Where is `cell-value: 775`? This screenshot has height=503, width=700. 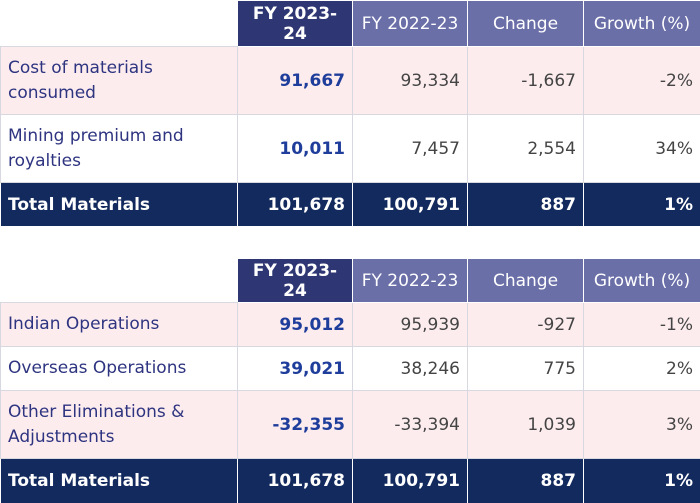
cell-value: 775 is located at coordinates (525, 368).